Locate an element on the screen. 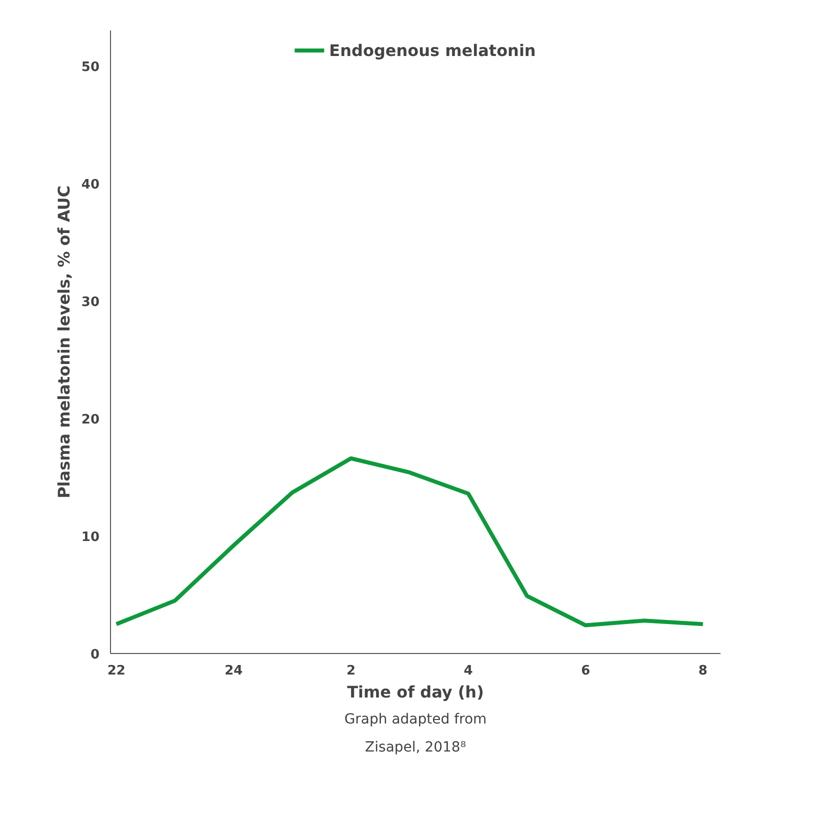 The height and width of the screenshot is (813, 826). y-axis-title: Plasma melatonin levels, % of AUC is located at coordinates (64, 342).